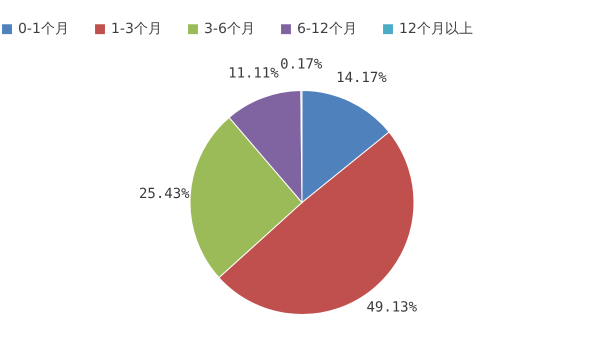  What do you see at coordinates (436, 29) in the screenshot?
I see `legend-label: 12个月以上` at bounding box center [436, 29].